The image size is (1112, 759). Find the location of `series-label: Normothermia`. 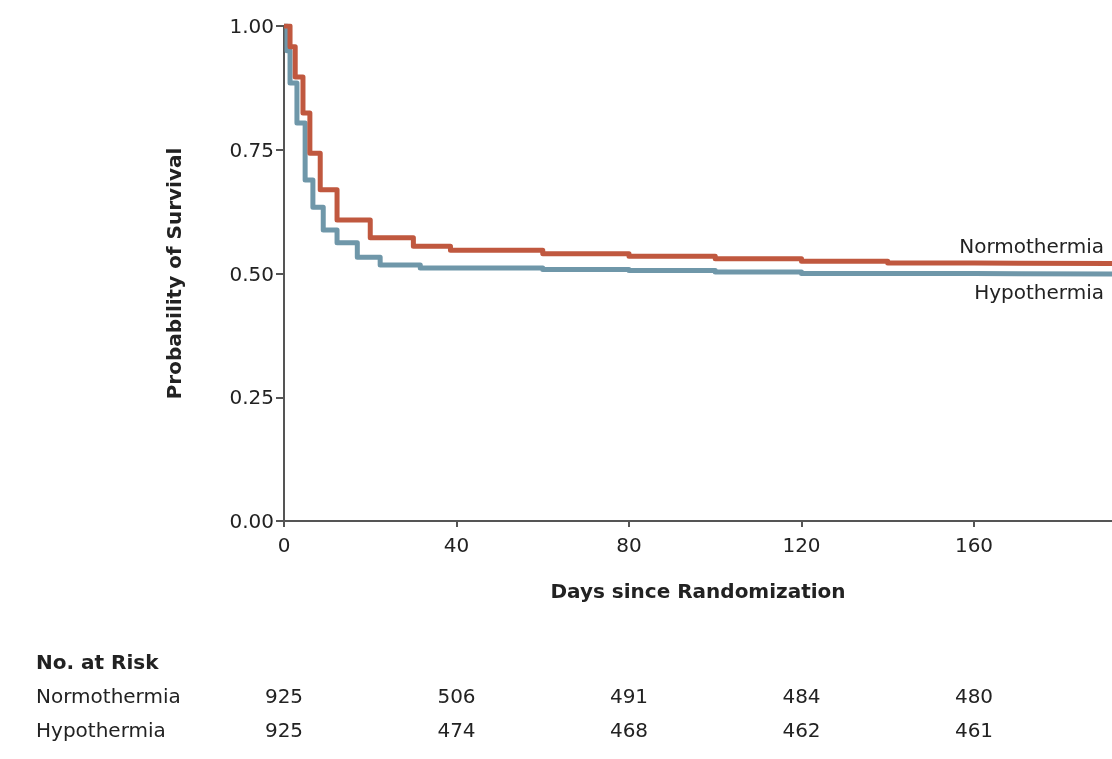

series-label: Normothermia is located at coordinates (1031, 246).